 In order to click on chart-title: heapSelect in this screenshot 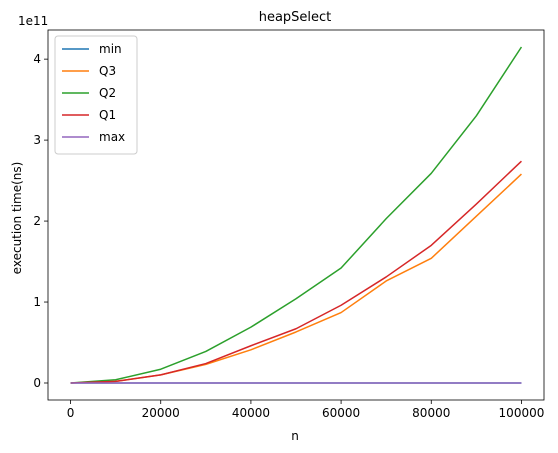, I will do `click(295, 17)`.